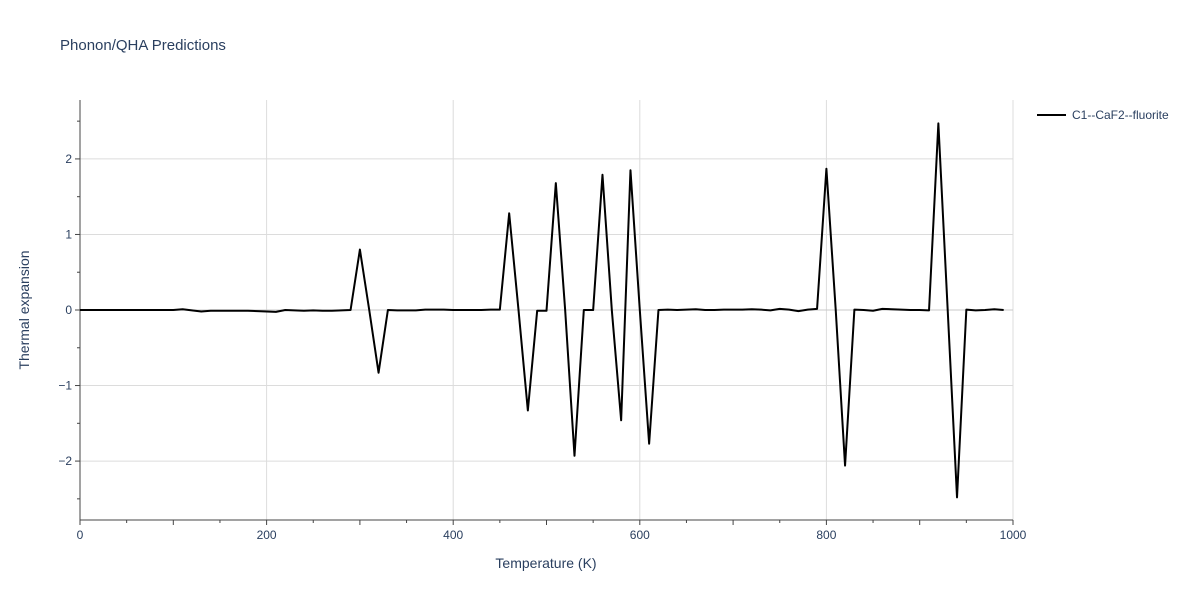  Describe the element at coordinates (68, 234) in the screenshot. I see `y-tick-label: 1` at that location.